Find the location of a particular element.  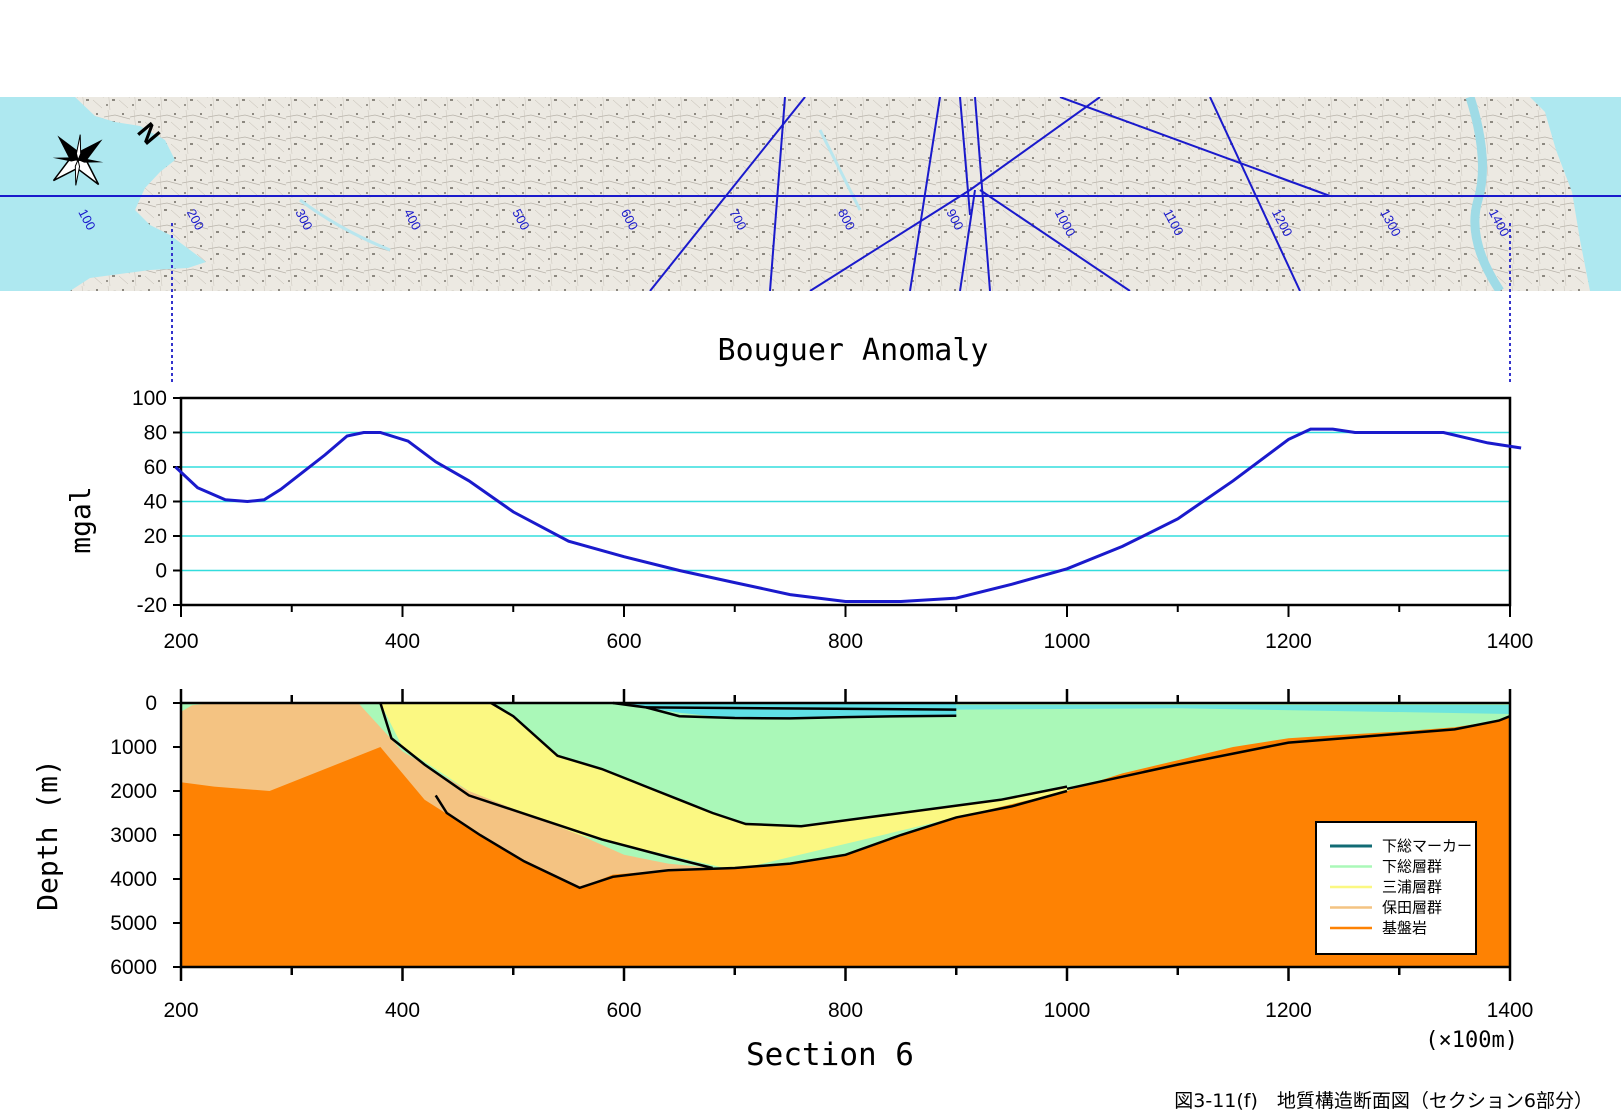

legend-label: 保田層群 is located at coordinates (1412, 908).